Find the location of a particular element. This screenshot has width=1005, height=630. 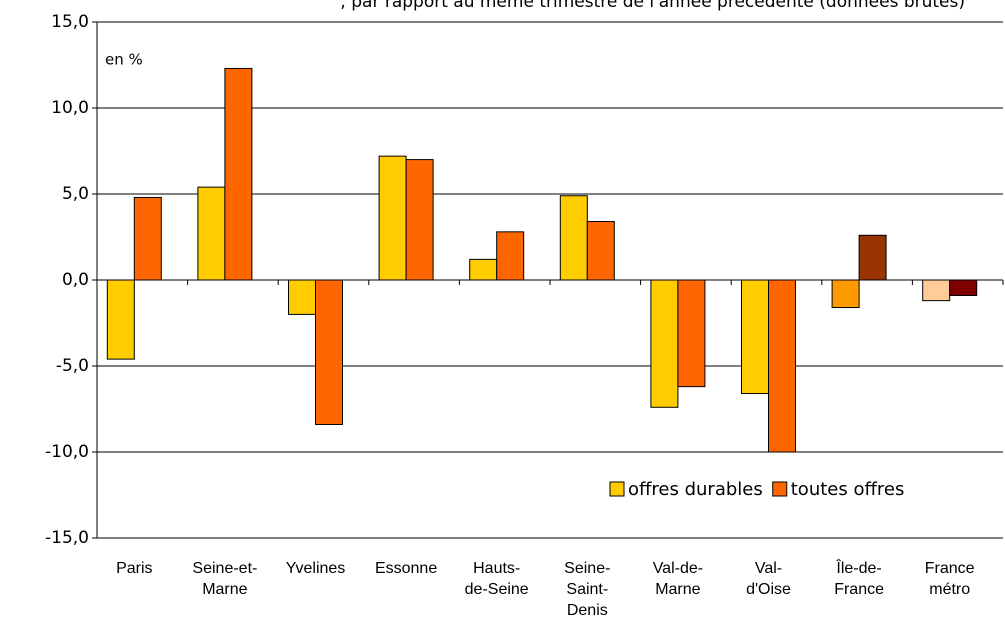

legend-label: offres durables is located at coordinates (695, 489).